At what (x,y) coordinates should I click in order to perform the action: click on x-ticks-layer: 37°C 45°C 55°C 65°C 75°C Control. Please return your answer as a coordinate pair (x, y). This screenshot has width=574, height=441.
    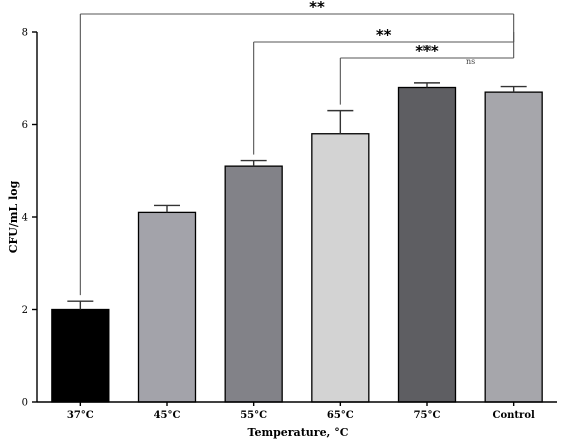
    Looking at the image, I should click on (301, 411).